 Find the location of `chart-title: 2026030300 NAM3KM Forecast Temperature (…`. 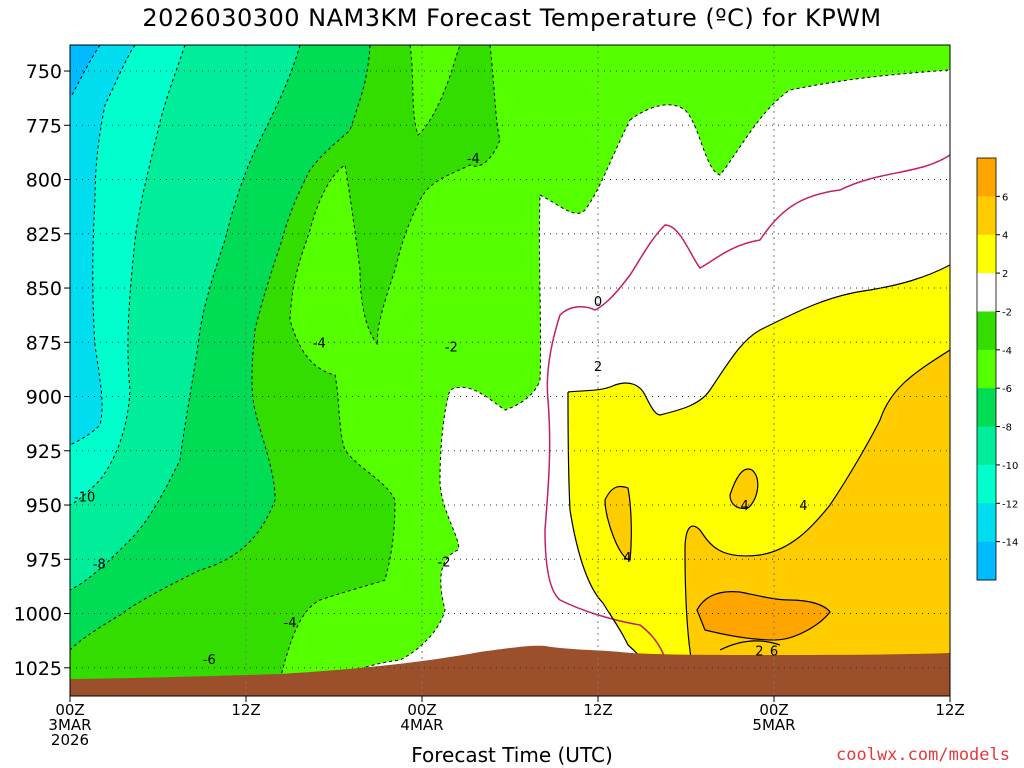

chart-title: 2026030300 NAM3KM Forecast Temperature (… is located at coordinates (512, 18).